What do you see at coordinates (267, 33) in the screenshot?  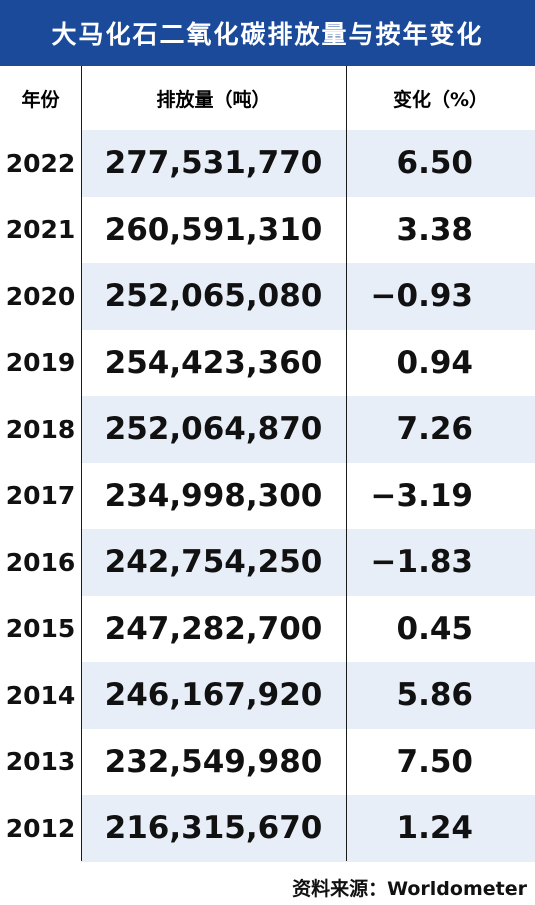 I see `table-title: 大马化石二氧化碳排放量与按年变化` at bounding box center [267, 33].